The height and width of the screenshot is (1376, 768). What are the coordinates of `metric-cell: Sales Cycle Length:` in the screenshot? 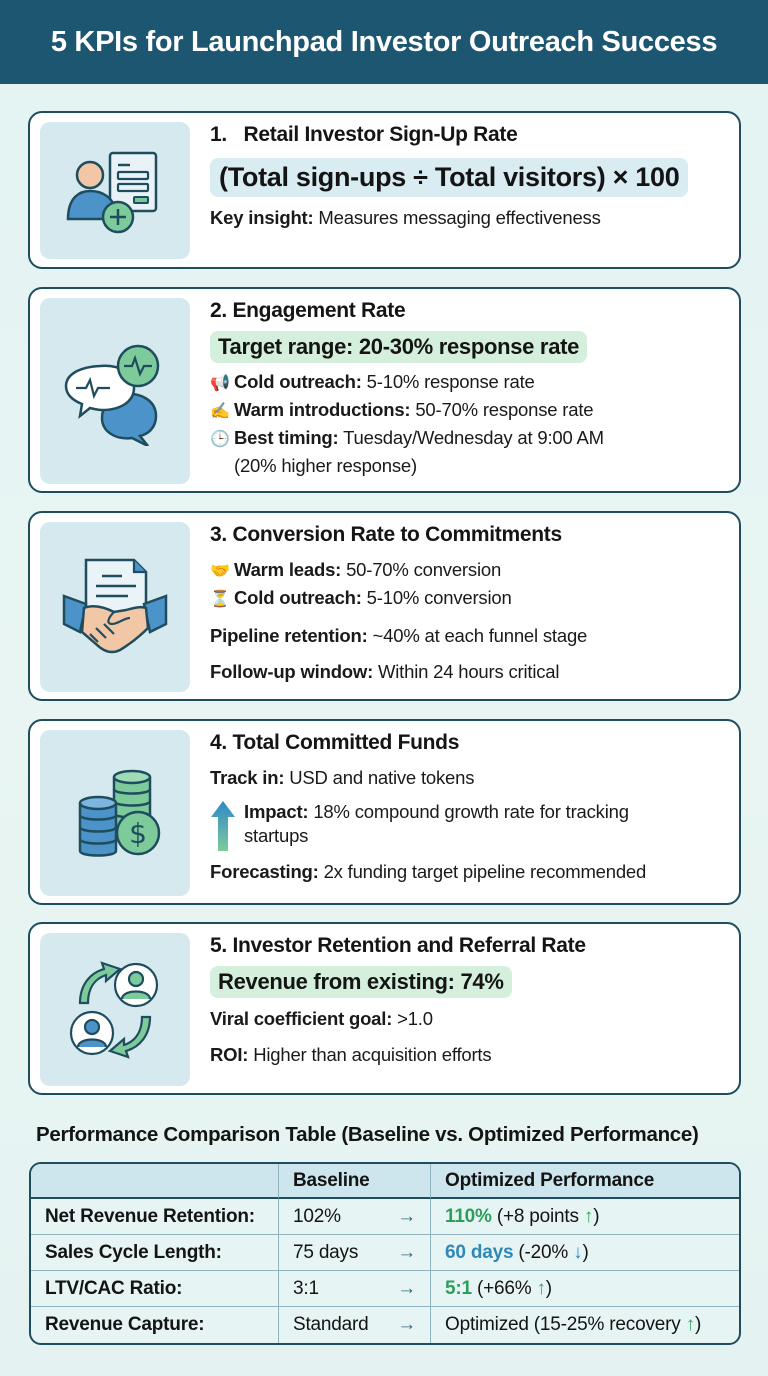 It's located at (155, 1253).